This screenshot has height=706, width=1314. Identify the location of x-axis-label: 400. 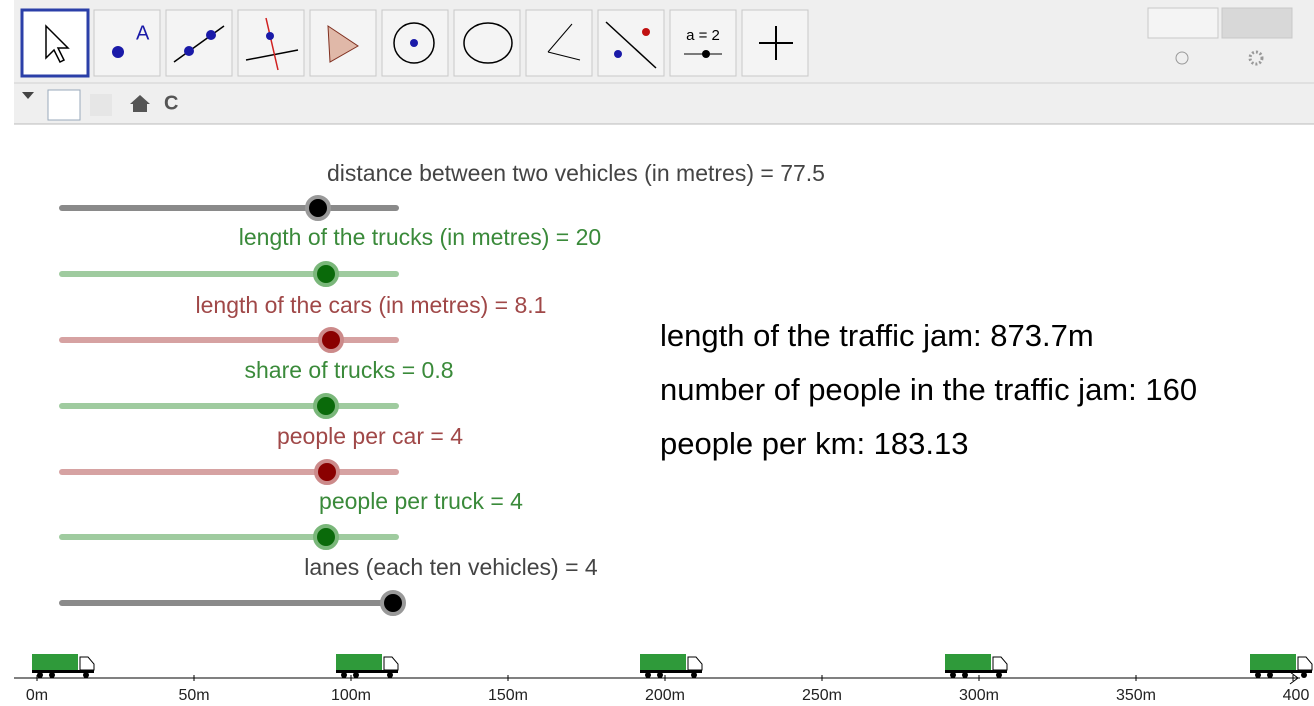
(1296, 695).